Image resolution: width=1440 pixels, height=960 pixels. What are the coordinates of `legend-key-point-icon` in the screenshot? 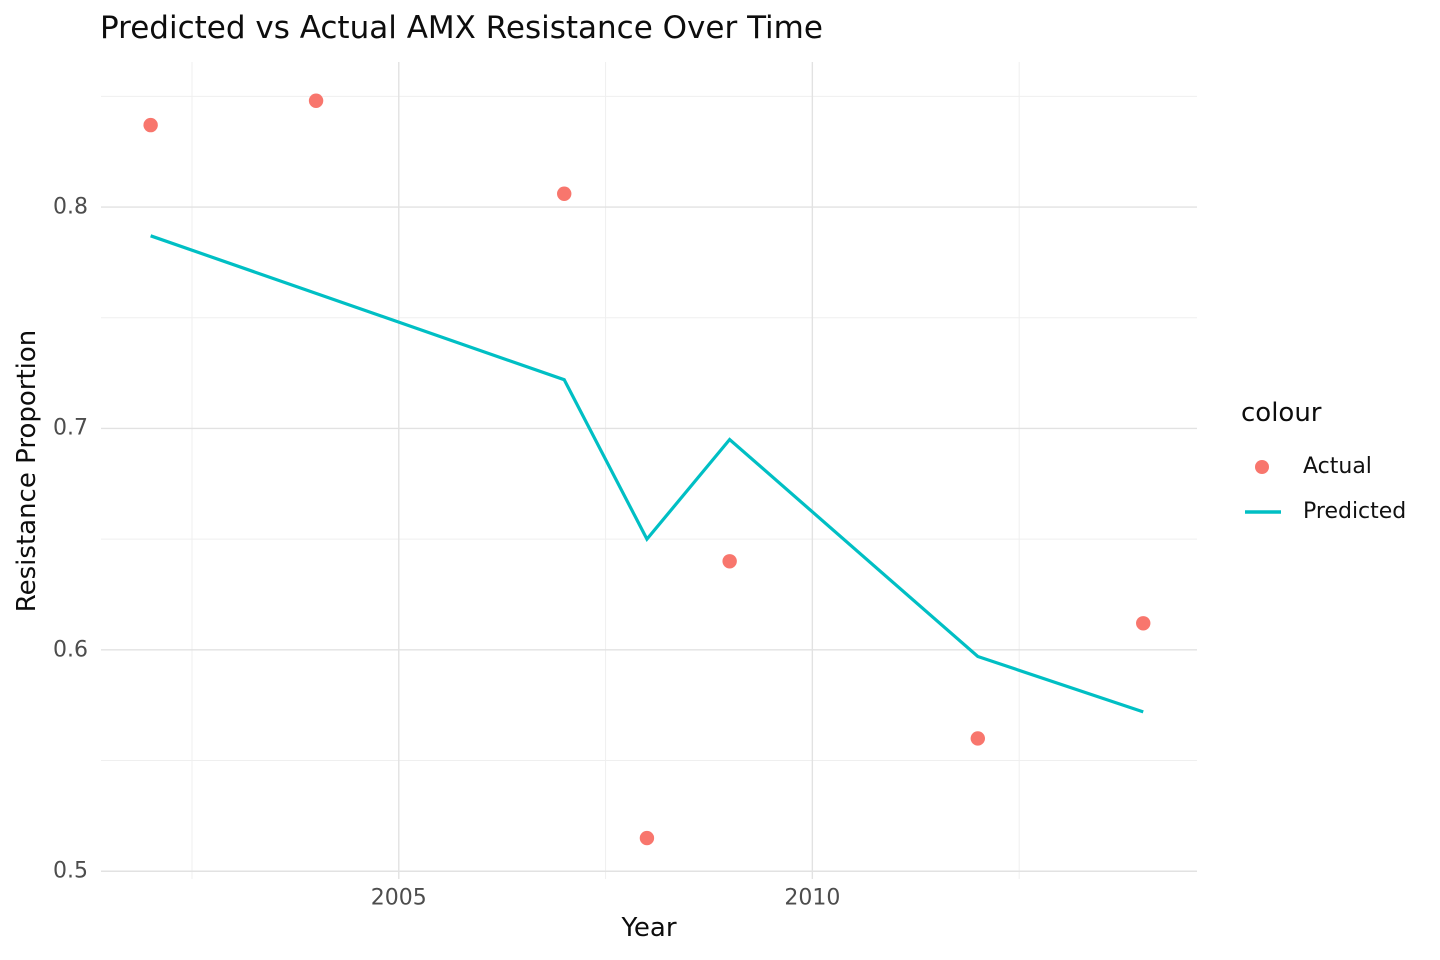 It's located at (1262, 466).